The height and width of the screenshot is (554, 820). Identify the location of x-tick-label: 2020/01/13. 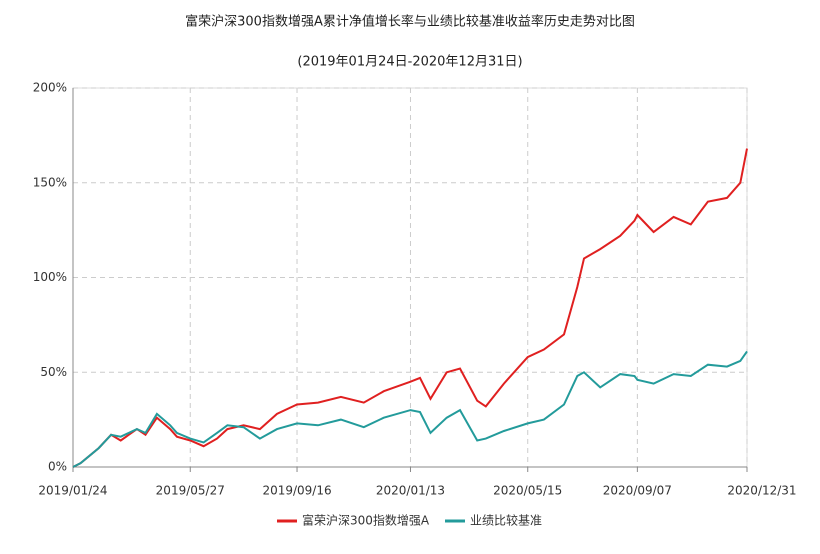
(410, 491).